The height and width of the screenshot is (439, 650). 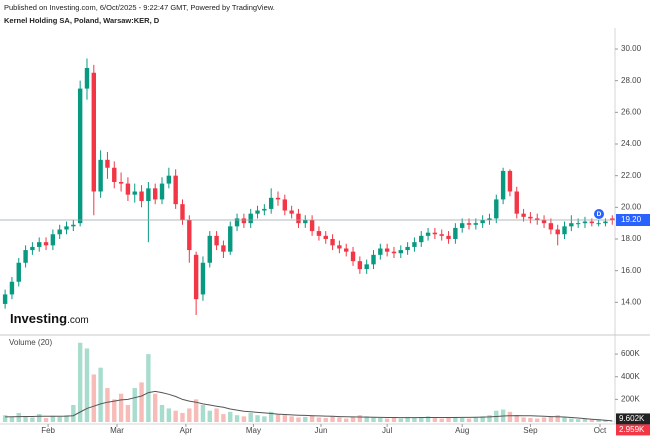 I want to click on x-tick-label: Aug, so click(x=462, y=430).